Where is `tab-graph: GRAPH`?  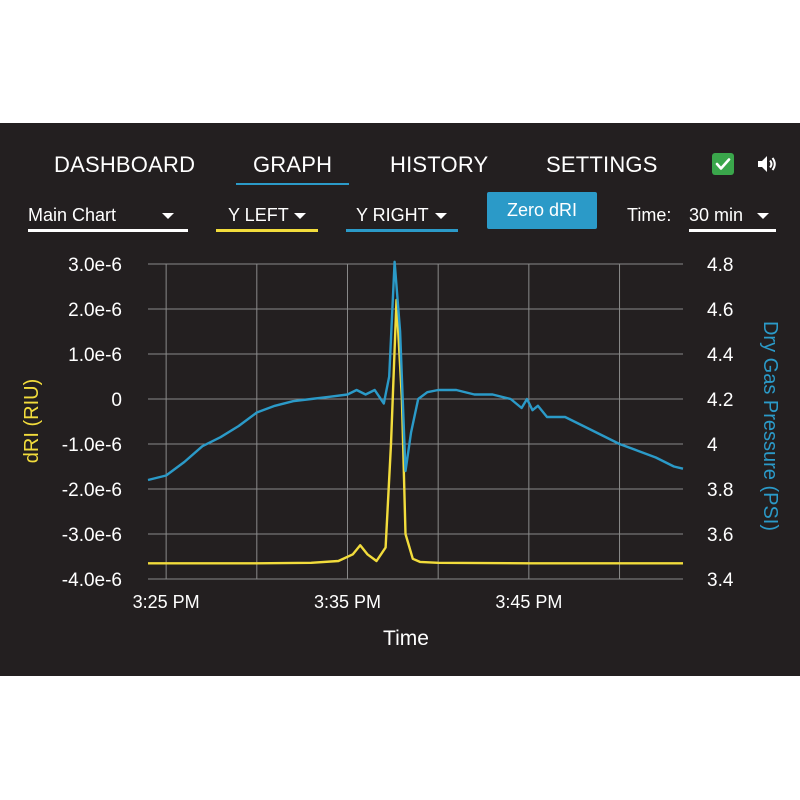 tab-graph: GRAPH is located at coordinates (293, 164).